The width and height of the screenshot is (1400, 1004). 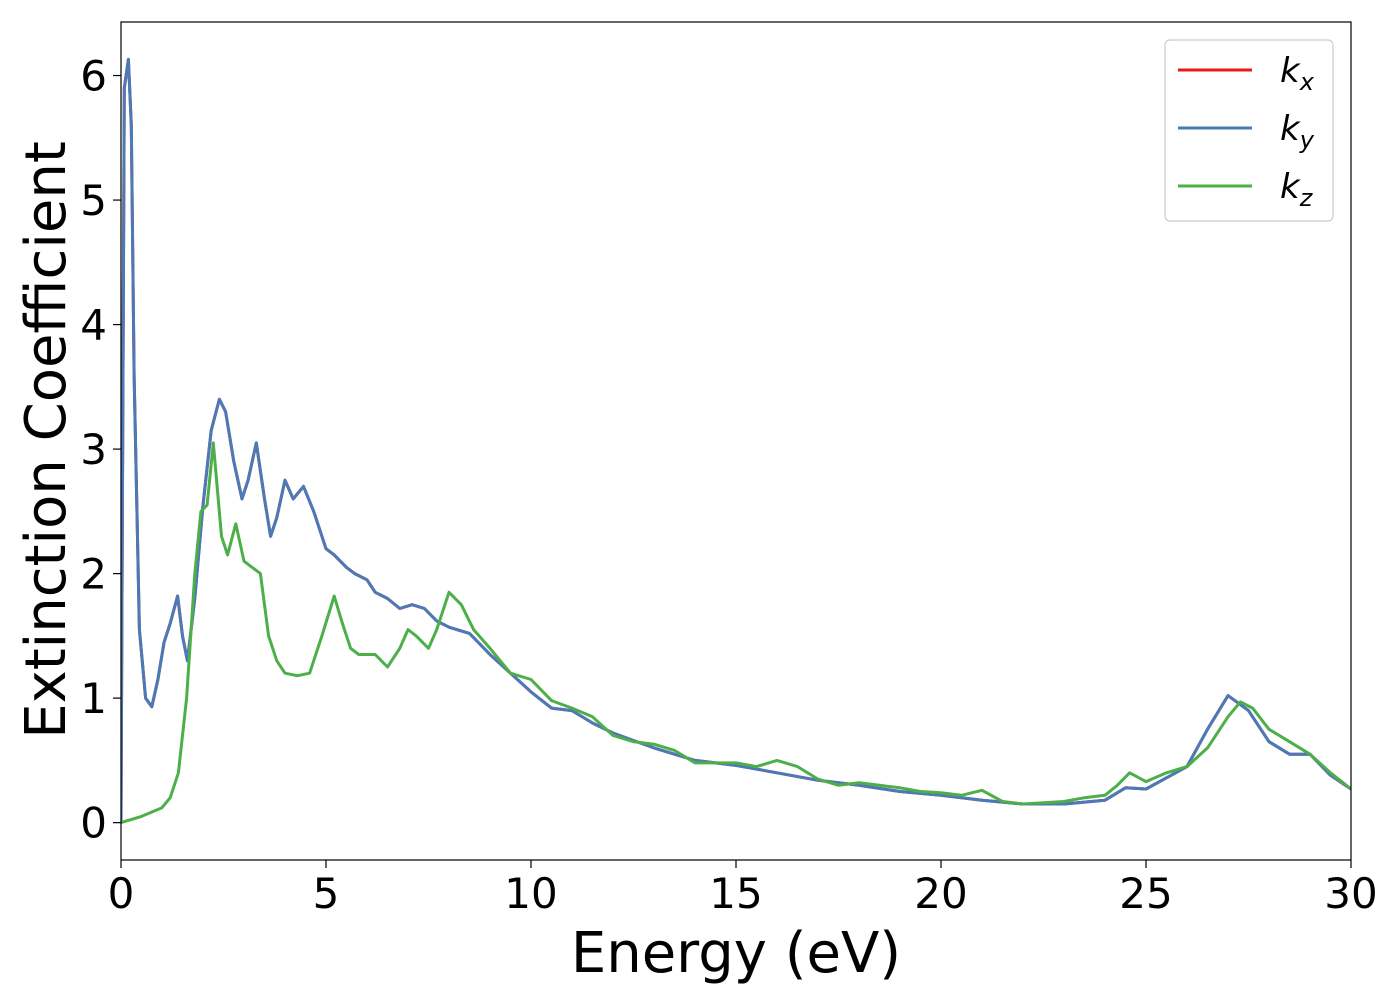 I want to click on x-tick-label: 0, so click(x=121, y=893).